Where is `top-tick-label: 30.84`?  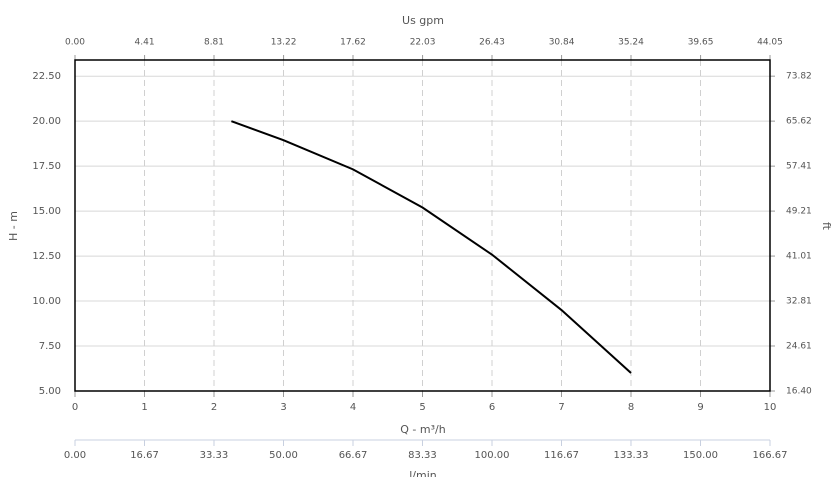 top-tick-label: 30.84 is located at coordinates (562, 43).